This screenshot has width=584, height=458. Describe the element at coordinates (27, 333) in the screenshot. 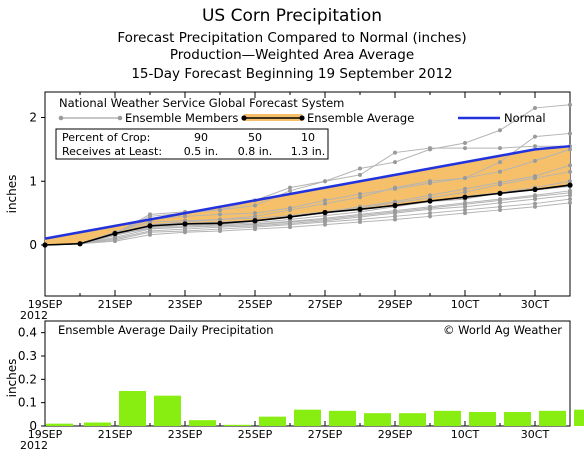

I see `bar-y-tick-label-0.4: 0.4` at that location.